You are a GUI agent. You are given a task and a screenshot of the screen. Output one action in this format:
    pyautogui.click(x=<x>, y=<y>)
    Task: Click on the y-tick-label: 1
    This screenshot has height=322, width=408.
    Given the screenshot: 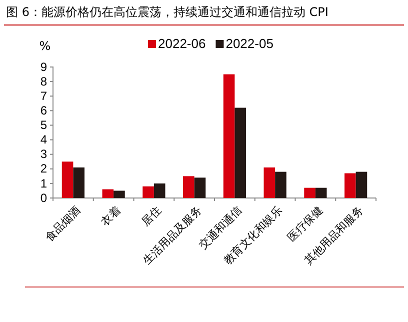 What is the action you would take?
    pyautogui.click(x=44, y=183)
    